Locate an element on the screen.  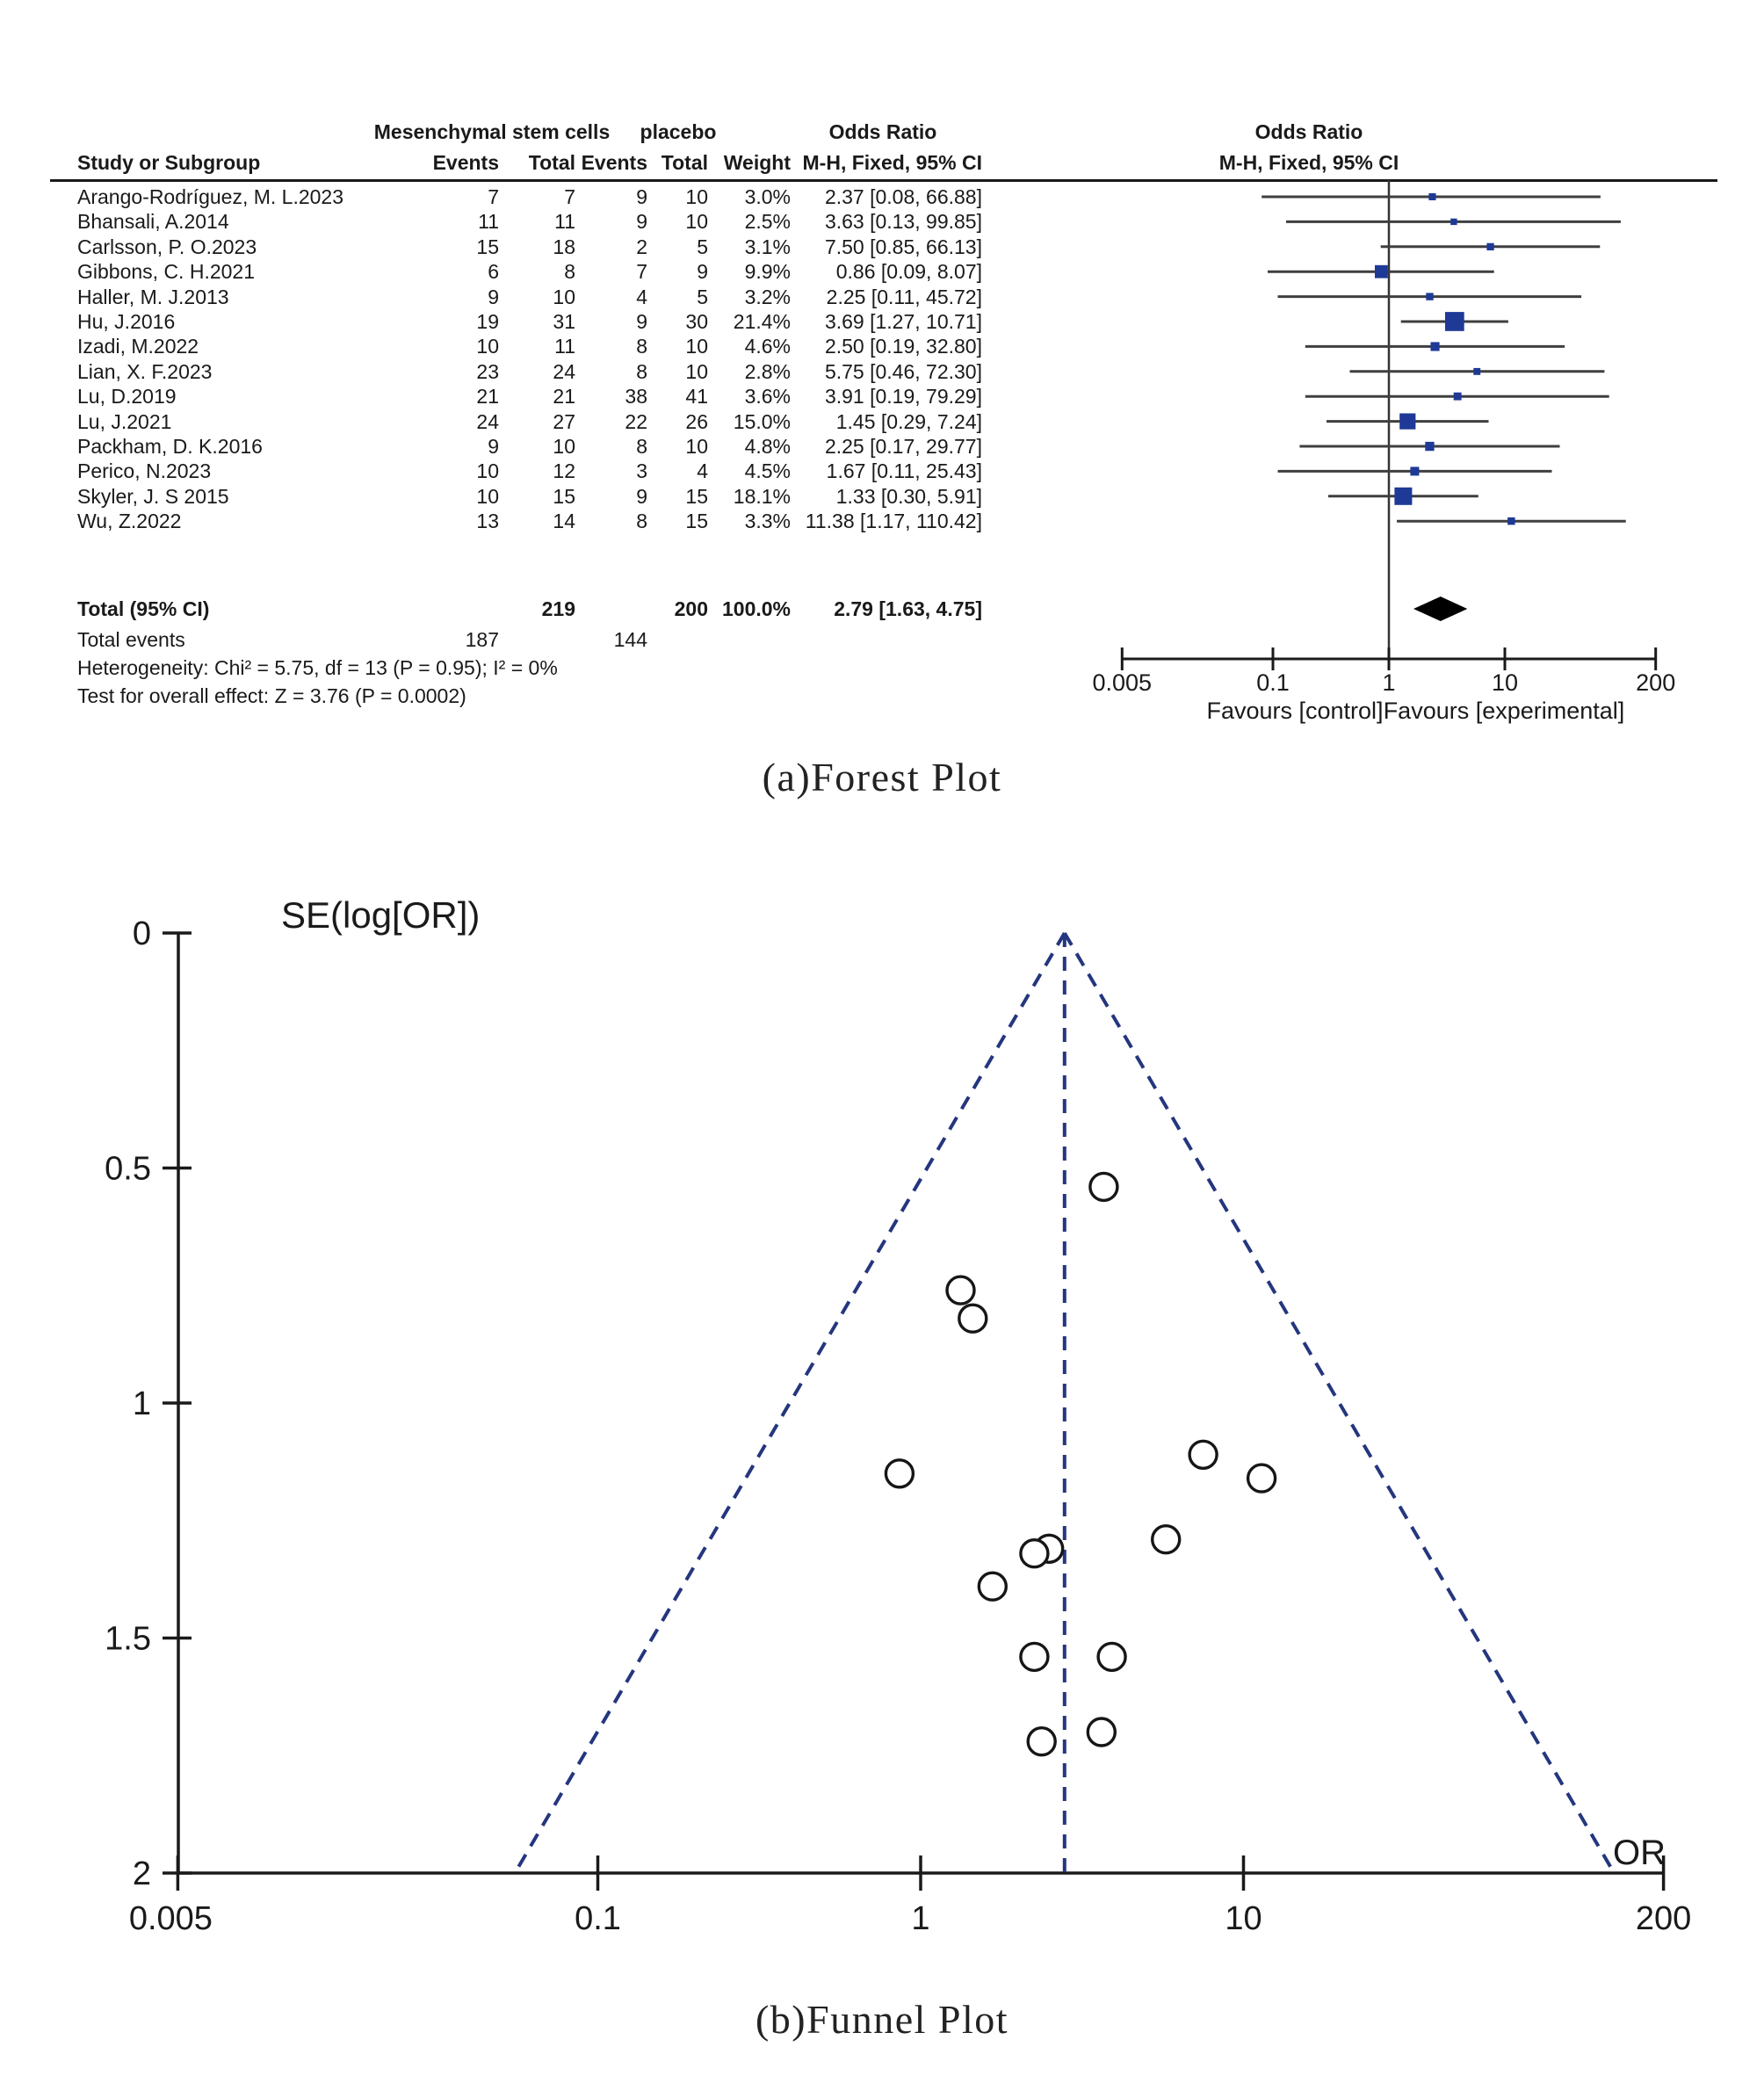
forest-axis-tick-label: 1 is located at coordinates (1388, 682).